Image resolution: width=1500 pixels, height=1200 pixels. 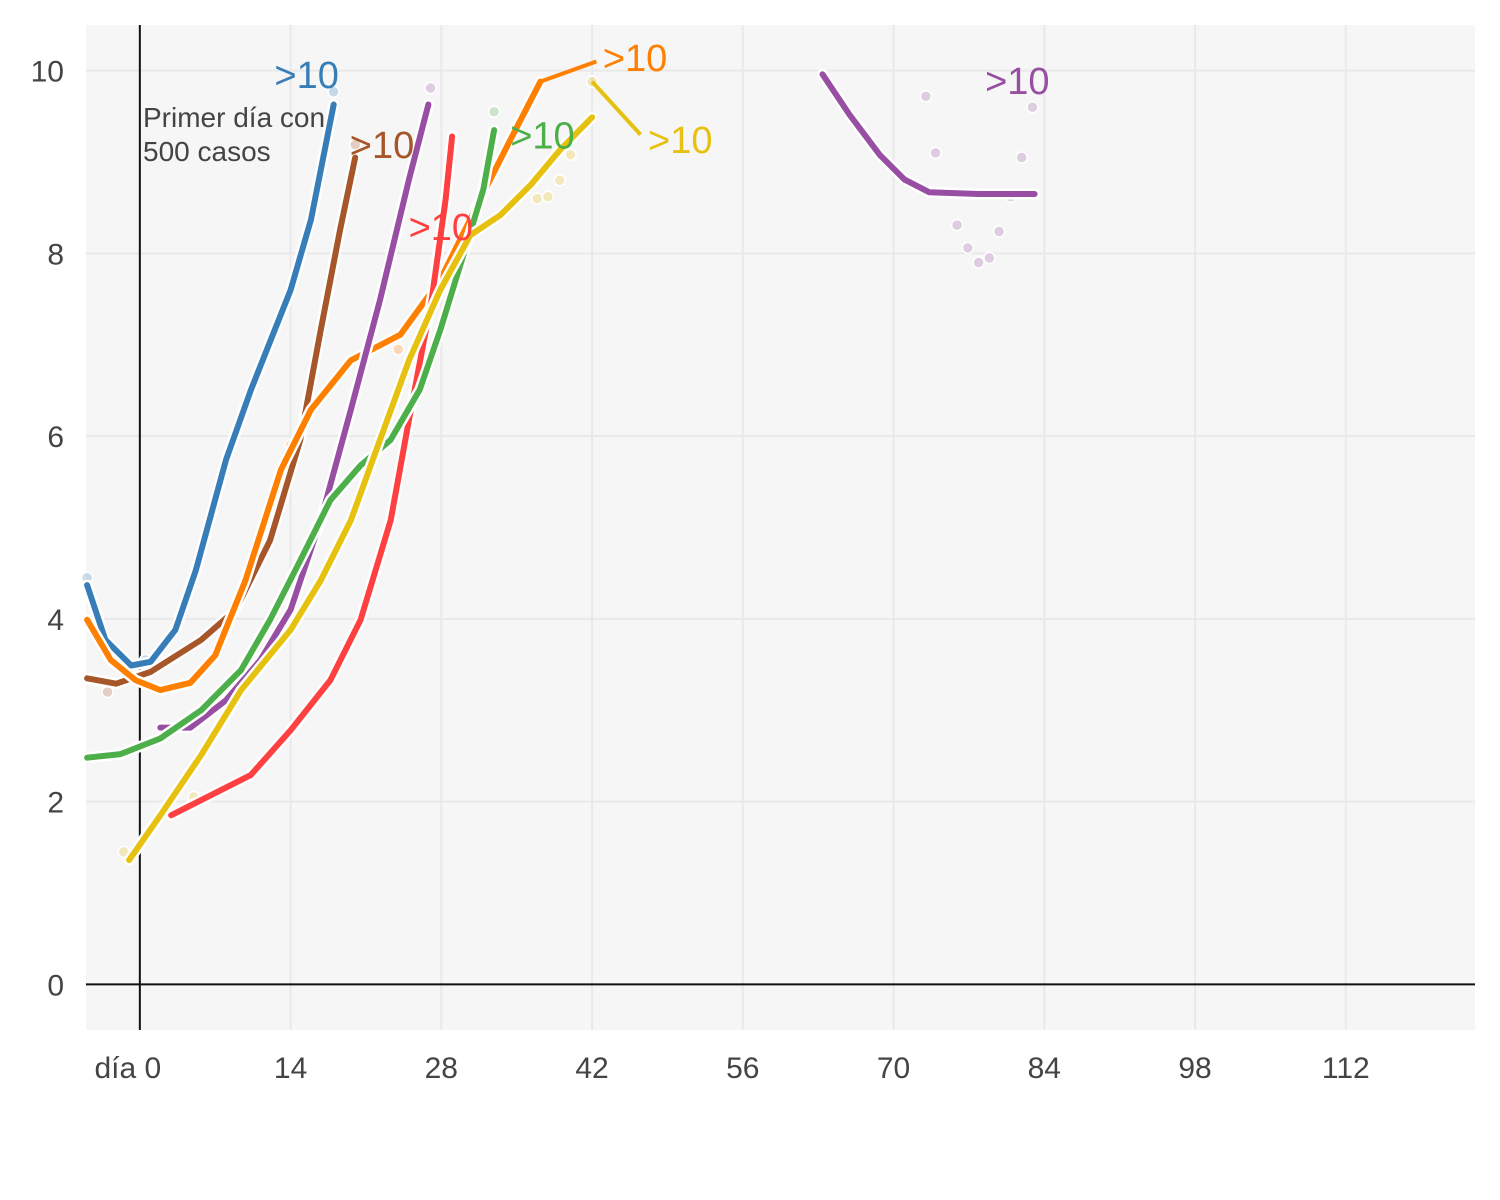 What do you see at coordinates (55, 985) in the screenshot?
I see `y-tick-label: 0` at bounding box center [55, 985].